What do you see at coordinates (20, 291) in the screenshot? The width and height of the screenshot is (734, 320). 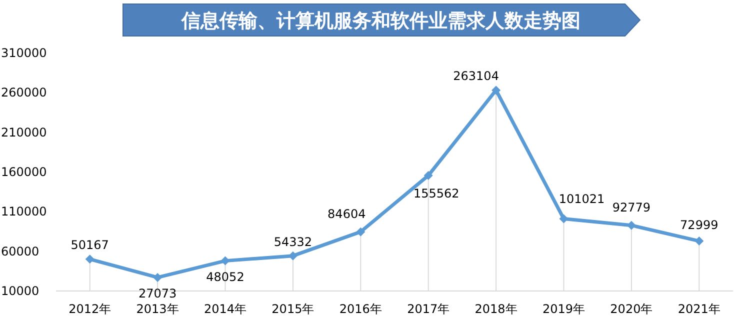 I see `y-tick-label: 10000` at bounding box center [20, 291].